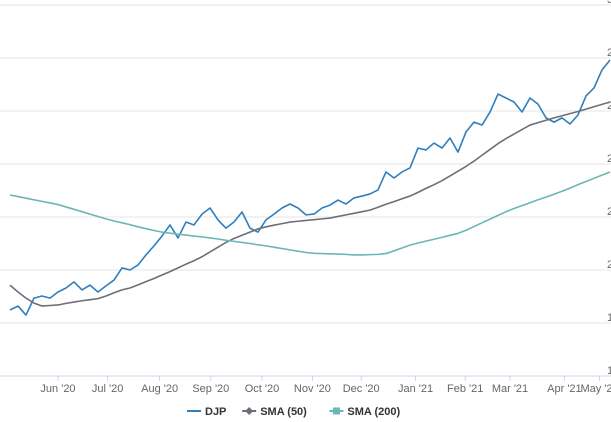  I want to click on legend-item: DJP, so click(206, 412).